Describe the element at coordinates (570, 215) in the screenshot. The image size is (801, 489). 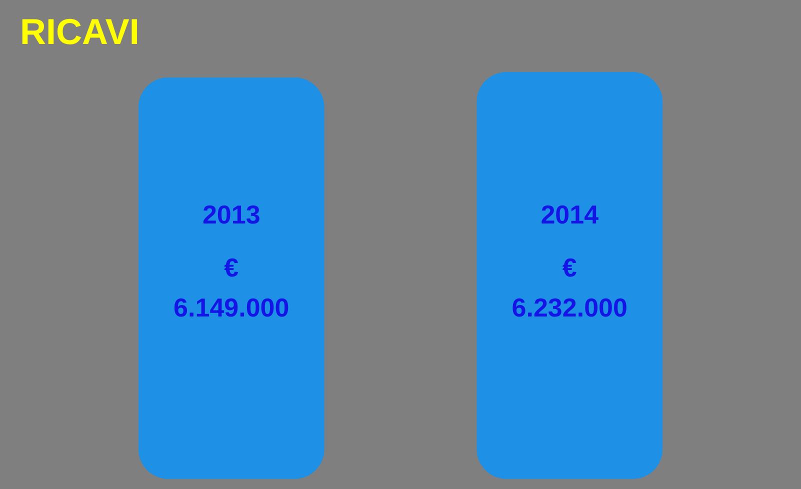
I see `x-tick-label: 2014` at that location.